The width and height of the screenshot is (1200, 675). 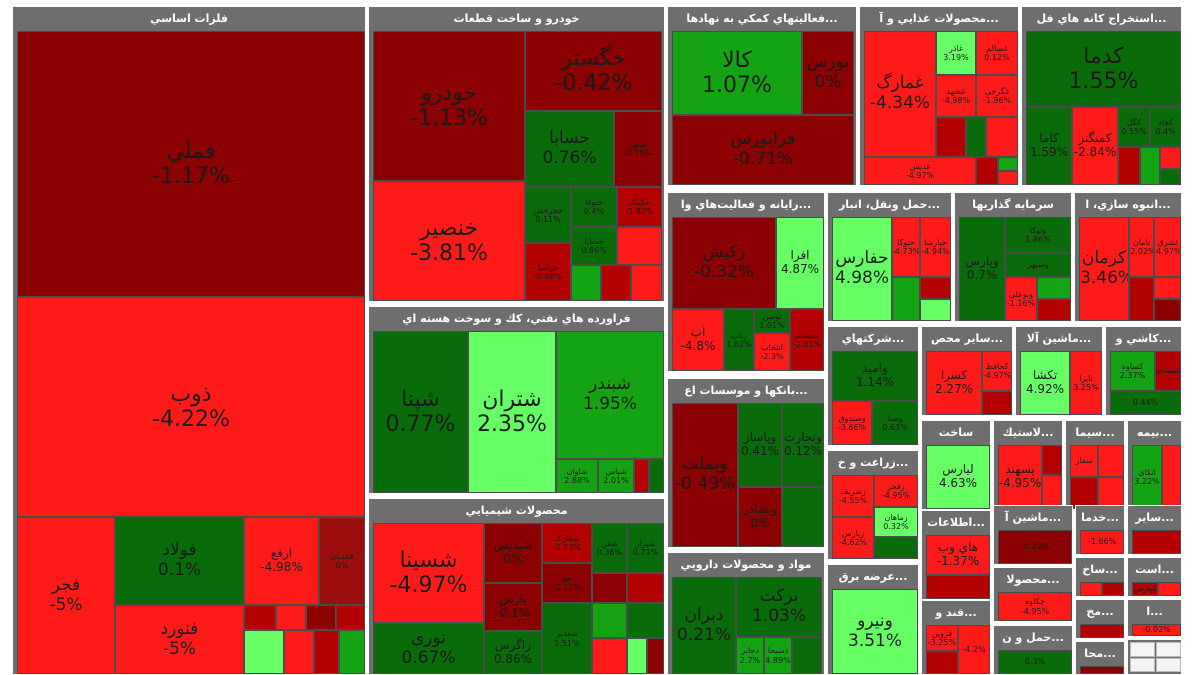 I want to click on stock-tile: شاوان 2.88%, so click(x=577, y=476).